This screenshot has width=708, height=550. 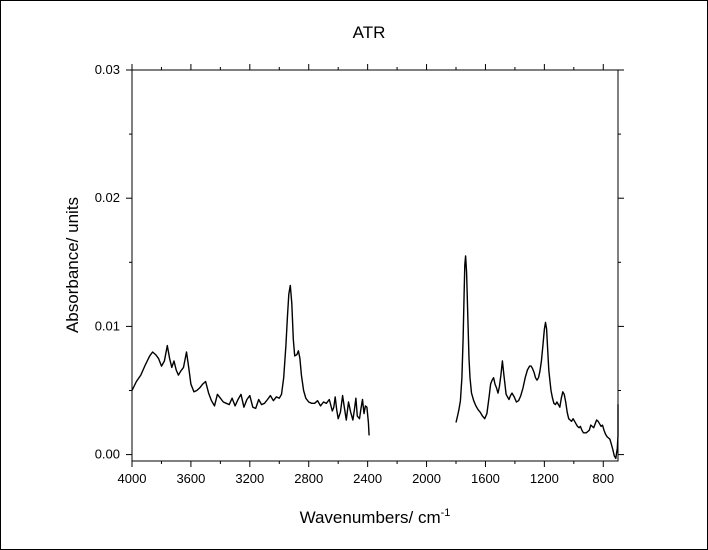 What do you see at coordinates (107, 454) in the screenshot?
I see `y-tick-label: 0.00` at bounding box center [107, 454].